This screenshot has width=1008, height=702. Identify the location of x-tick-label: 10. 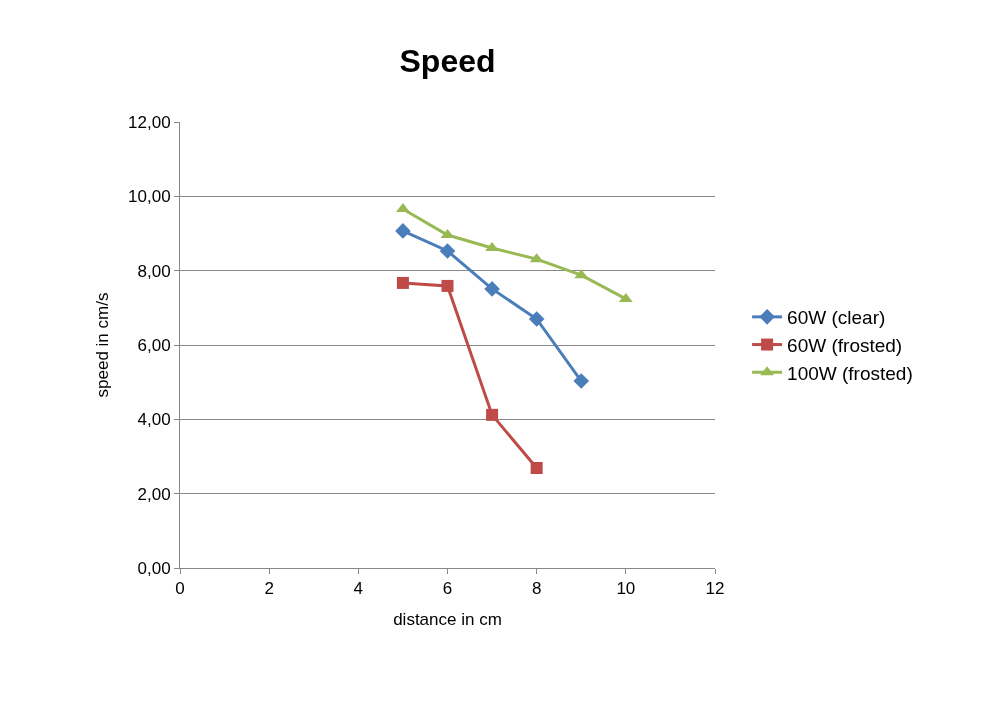
(626, 589).